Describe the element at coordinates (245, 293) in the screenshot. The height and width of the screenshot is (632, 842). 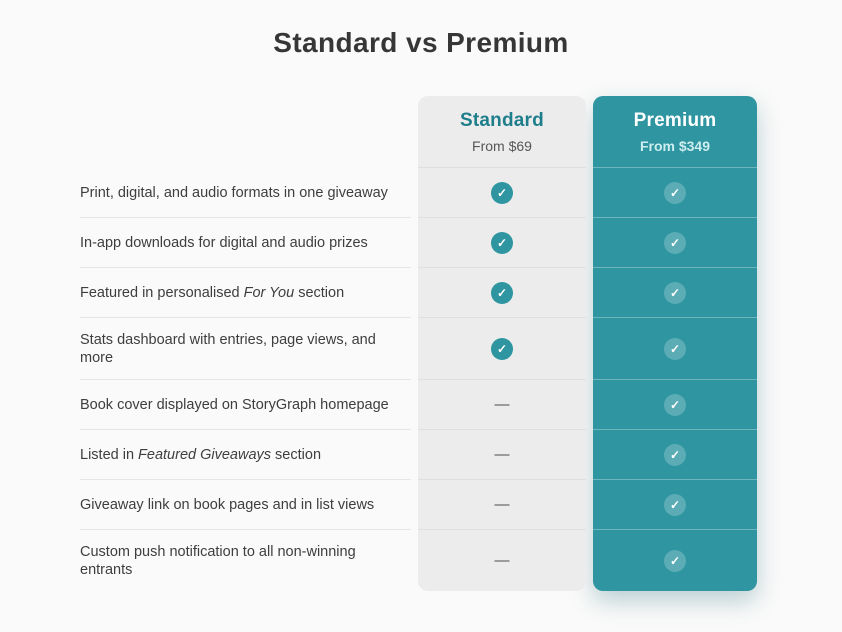
I see `feature-label: Featured in personalised For You section` at that location.